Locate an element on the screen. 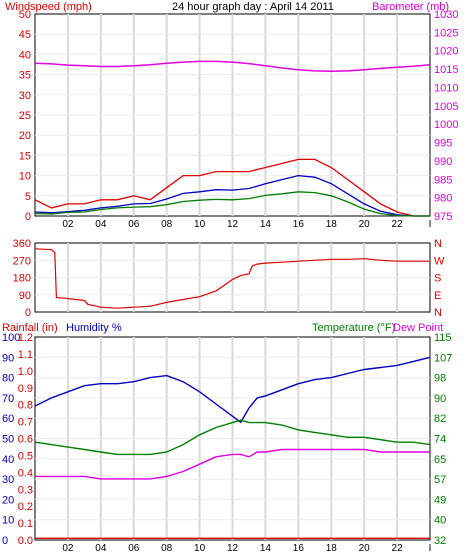 This screenshot has height=559, width=468. series-gust-line is located at coordinates (232, 187).